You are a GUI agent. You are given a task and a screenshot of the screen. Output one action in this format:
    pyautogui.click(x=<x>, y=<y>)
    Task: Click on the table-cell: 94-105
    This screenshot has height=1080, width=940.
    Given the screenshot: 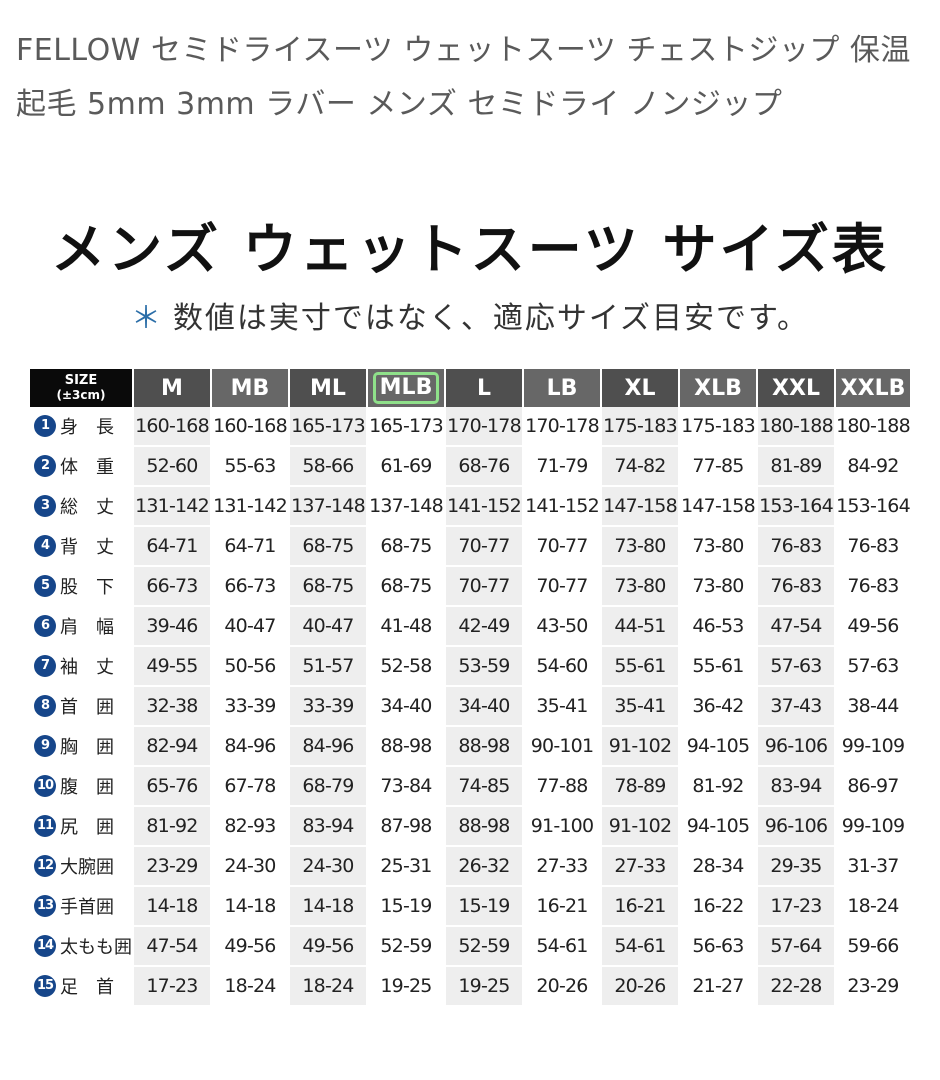 What is the action you would take?
    pyautogui.click(x=718, y=826)
    